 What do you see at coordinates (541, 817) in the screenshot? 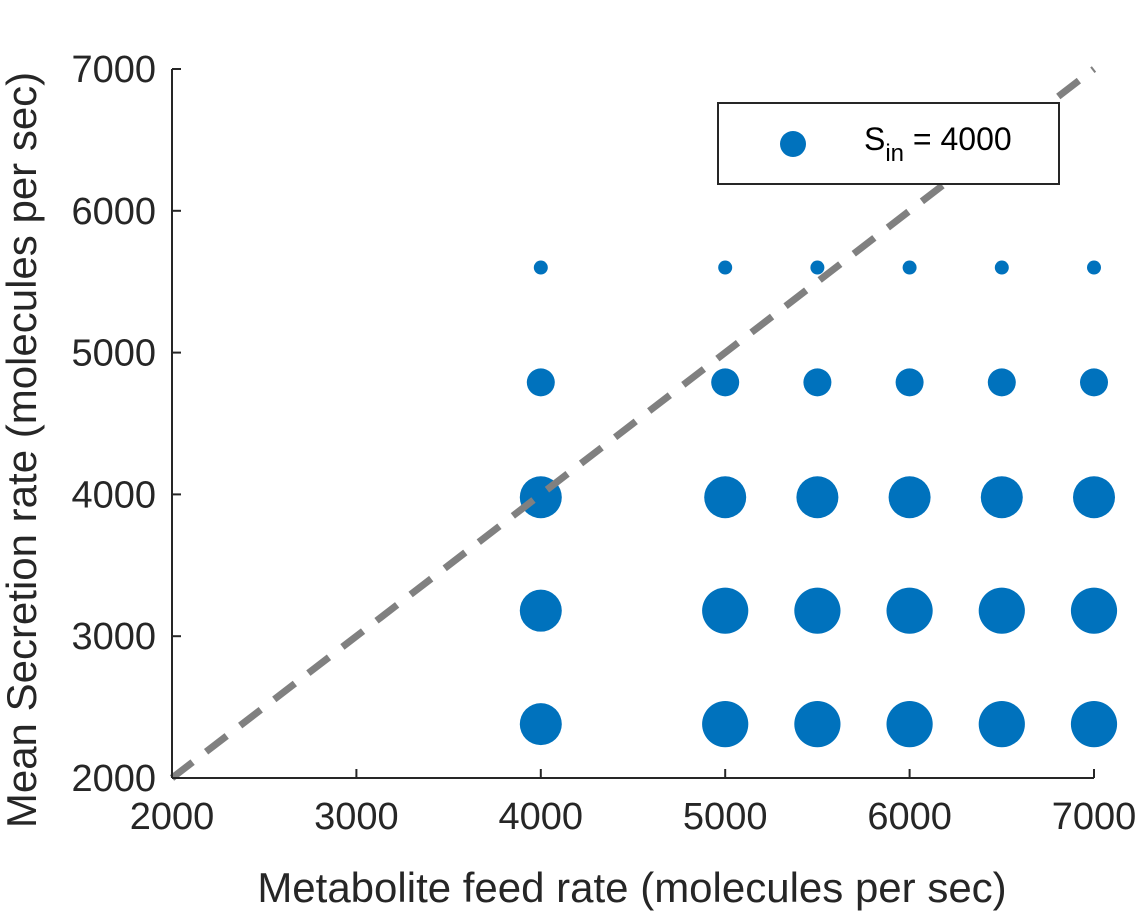
I see `x-tick-label: 4000` at bounding box center [541, 817].